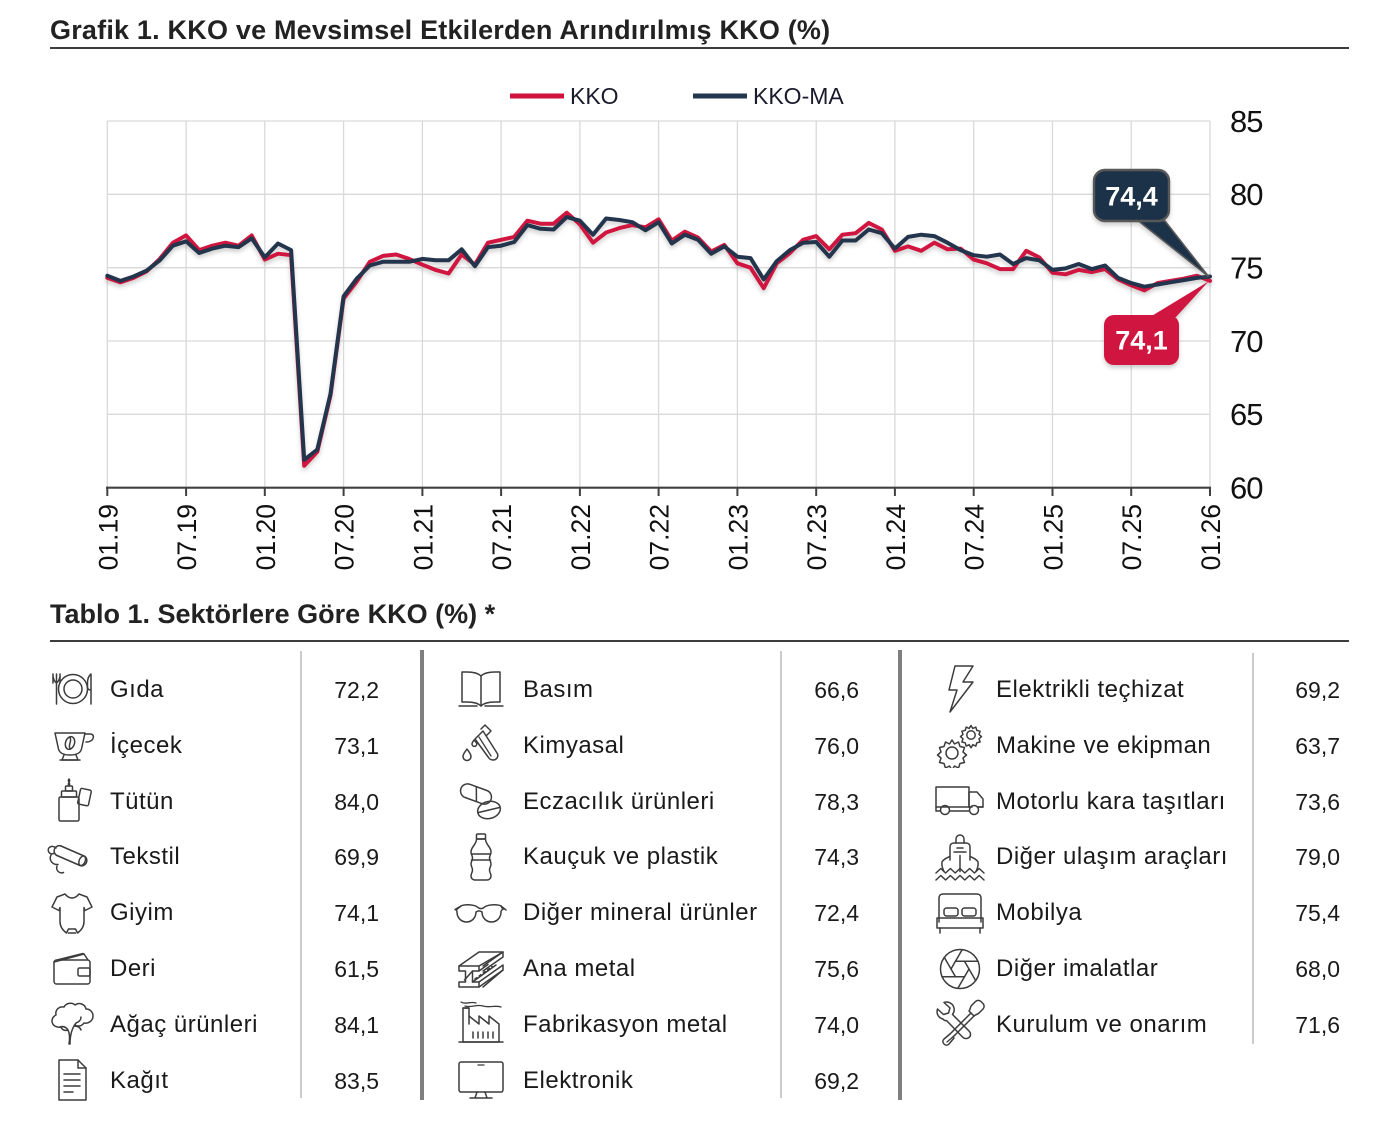 The width and height of the screenshot is (1380, 1144). Describe the element at coordinates (1132, 537) in the screenshot. I see `svg-text: 07.25` at that location.